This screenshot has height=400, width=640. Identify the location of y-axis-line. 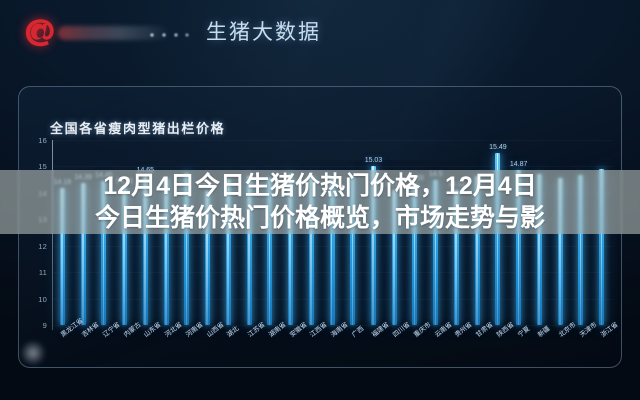
(52, 235).